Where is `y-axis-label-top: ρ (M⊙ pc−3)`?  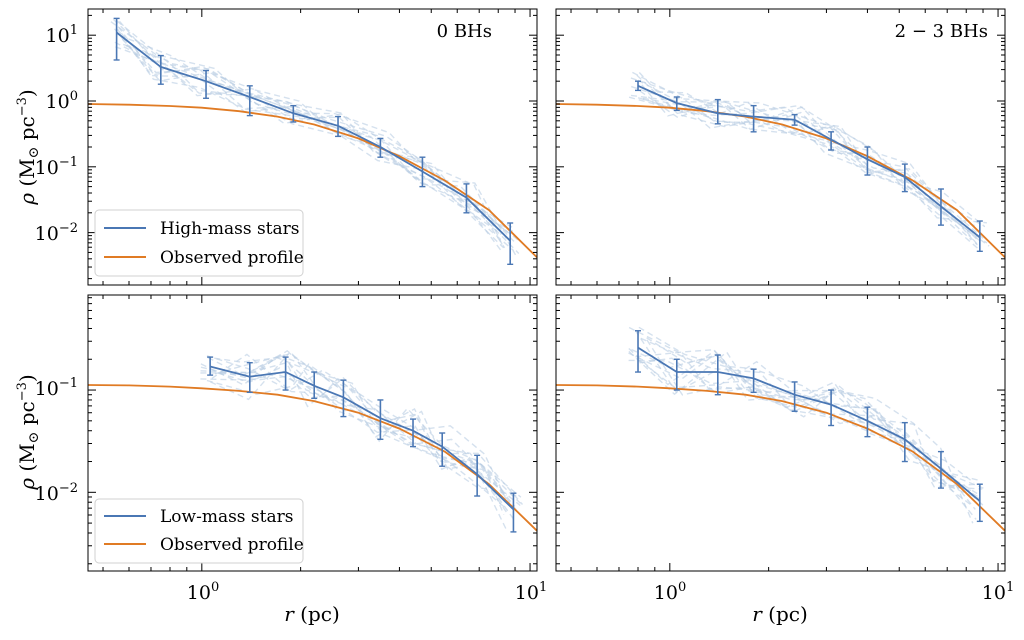
y-axis-label-top: ρ (M⊙ pc−3) is located at coordinates (28, 147).